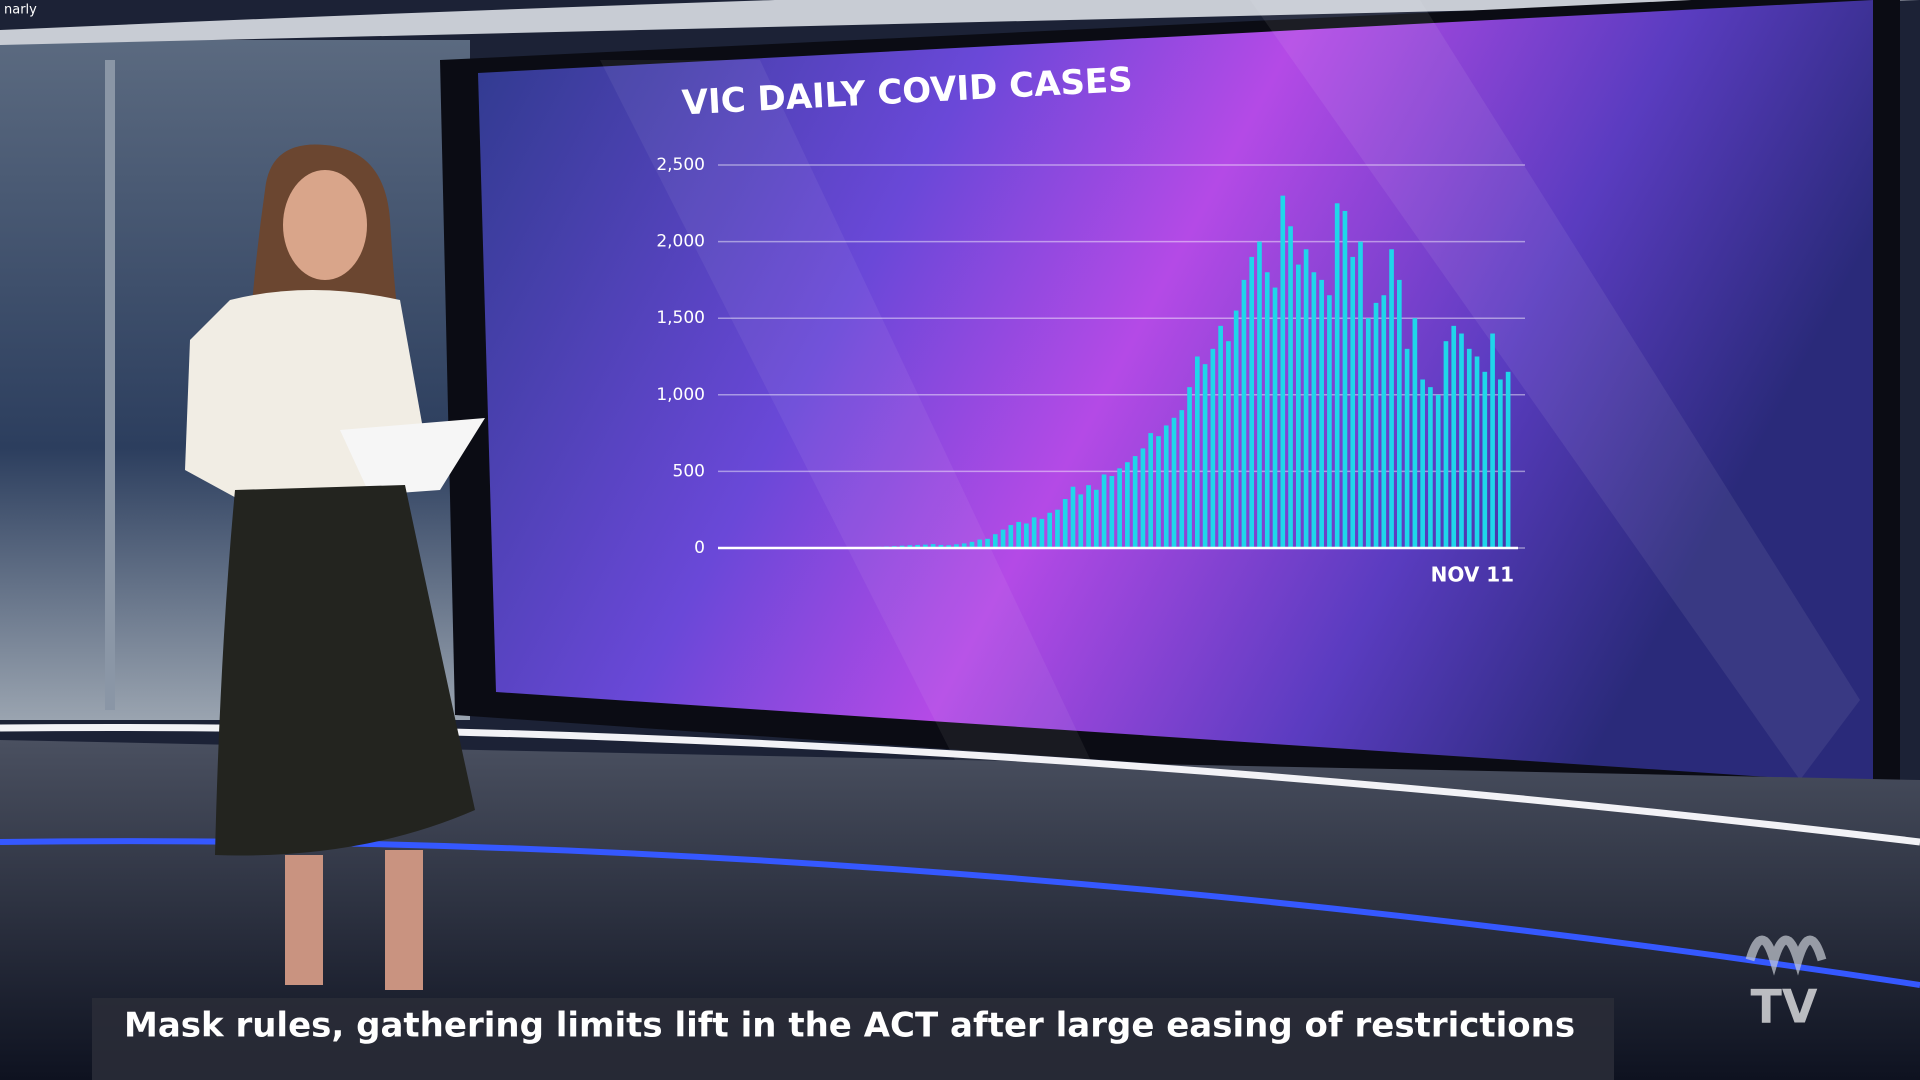  Describe the element at coordinates (689, 471) in the screenshot. I see `y-tick-label: 500` at that location.